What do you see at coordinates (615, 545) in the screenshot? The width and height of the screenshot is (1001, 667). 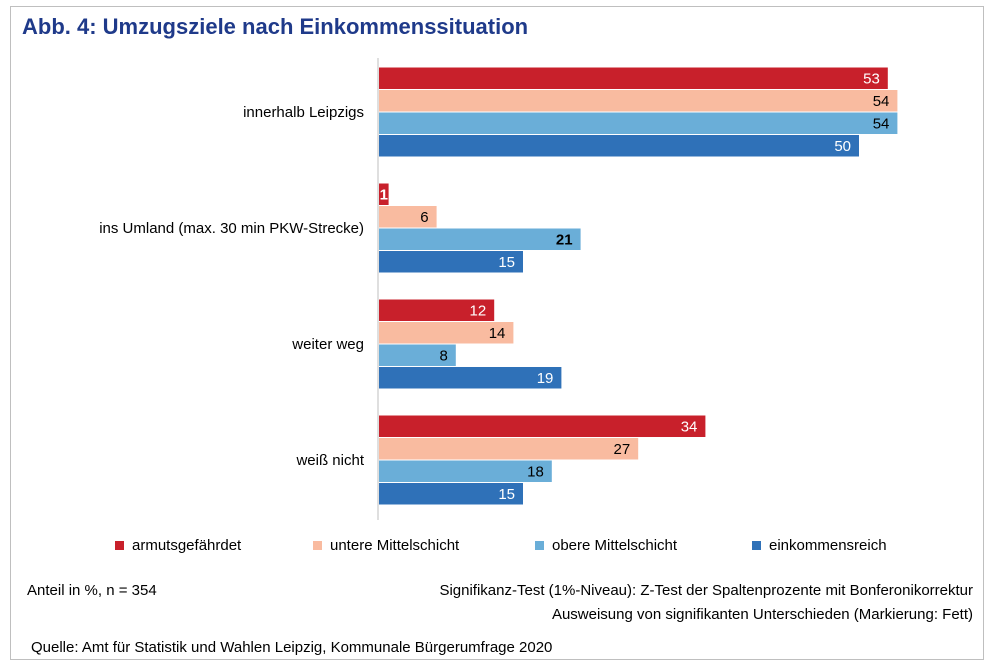 I see `legend-label: obere Mittelschicht` at bounding box center [615, 545].